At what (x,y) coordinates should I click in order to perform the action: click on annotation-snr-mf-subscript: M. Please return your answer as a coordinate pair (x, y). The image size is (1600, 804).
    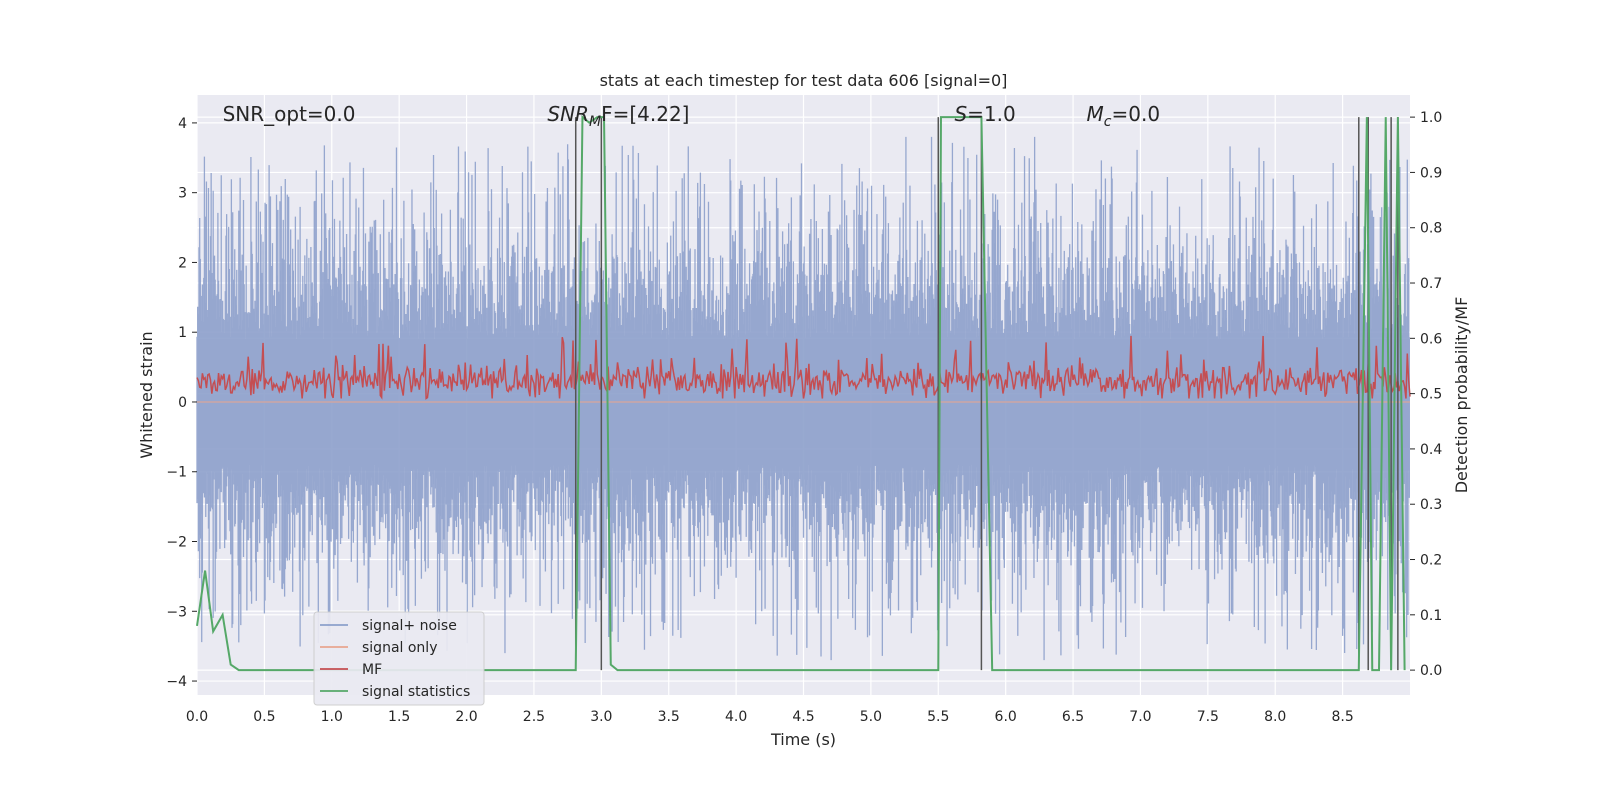
    Looking at the image, I should click on (595, 122).